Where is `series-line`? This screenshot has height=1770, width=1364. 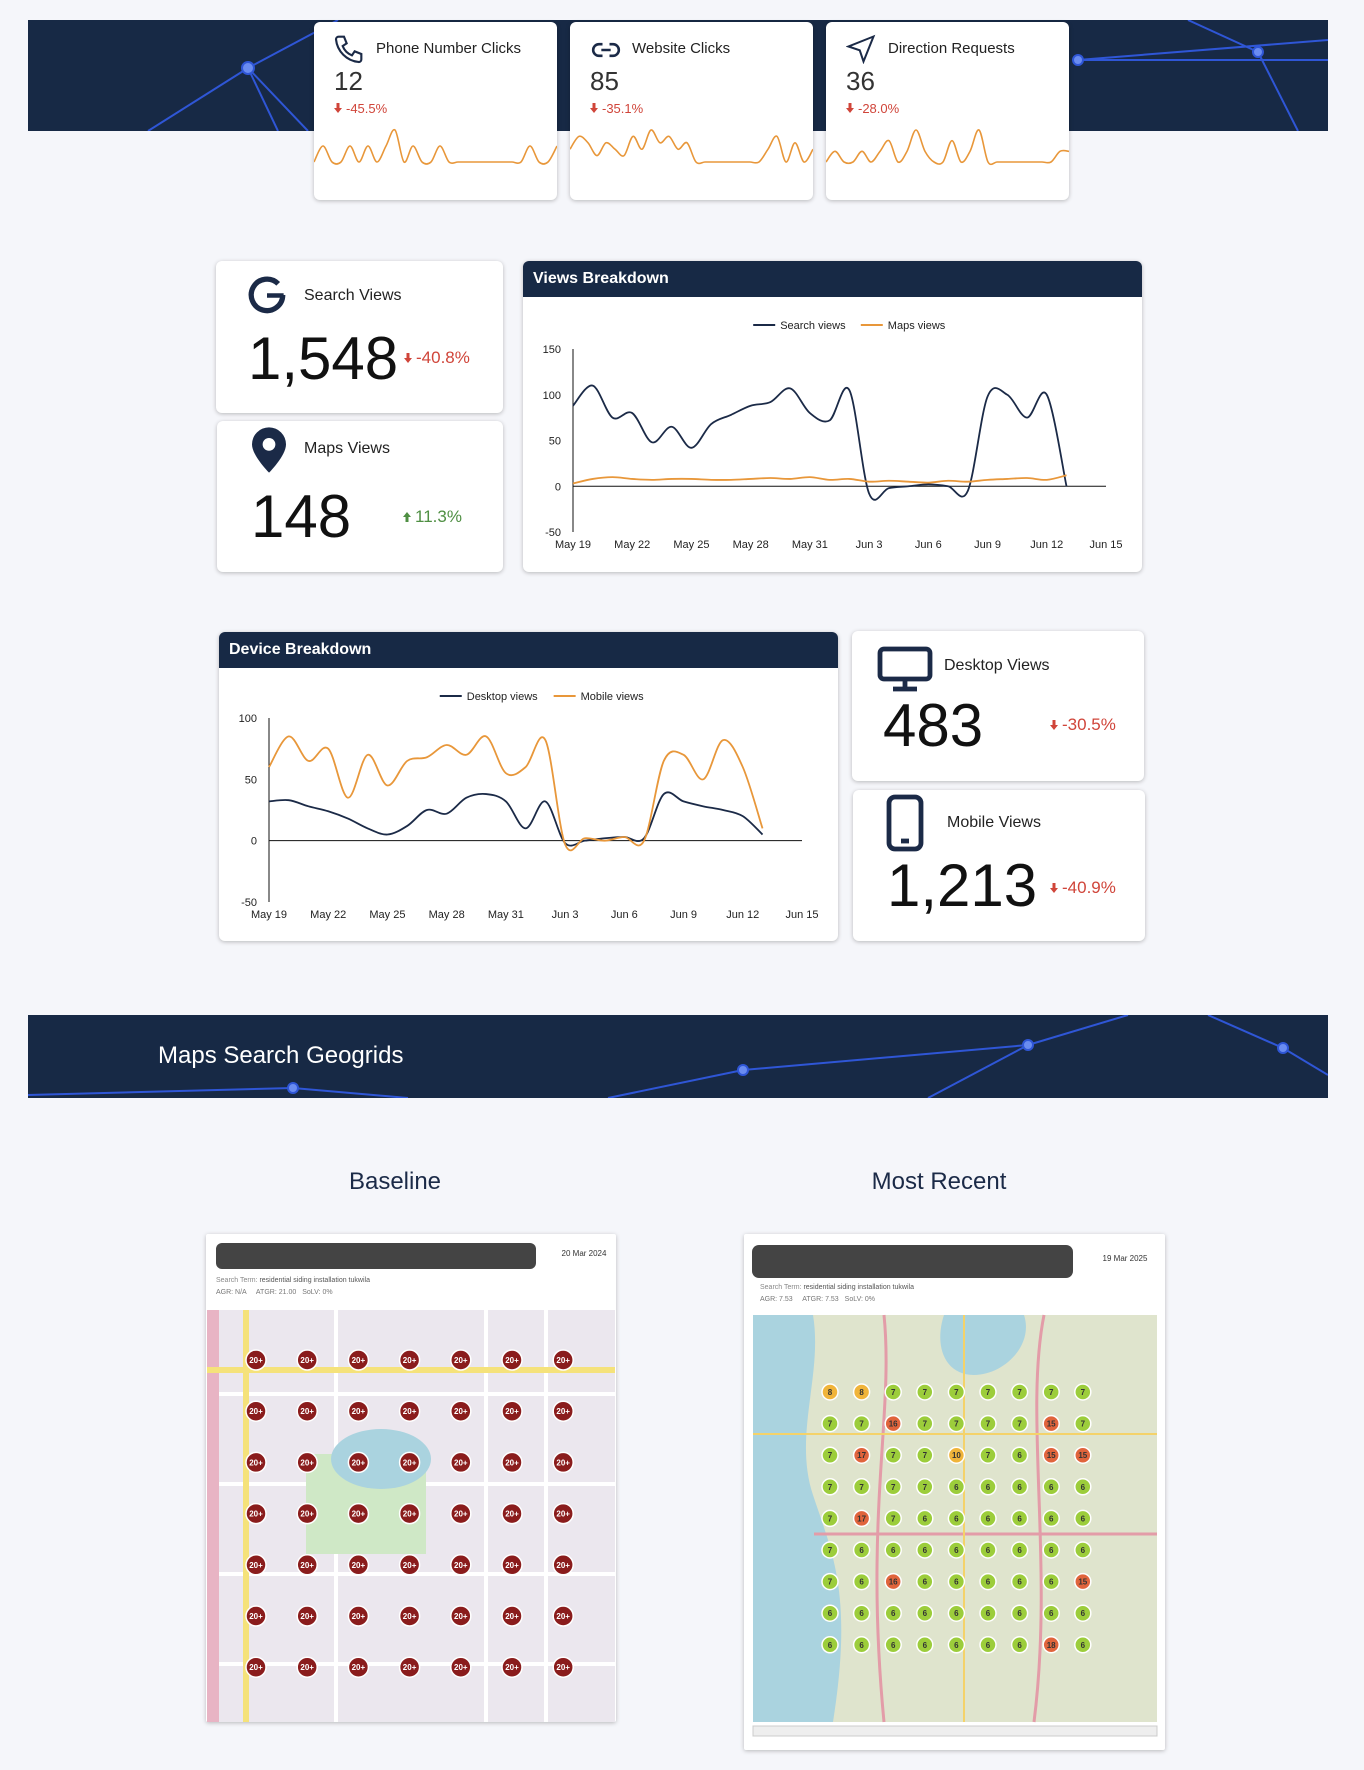
series-line is located at coordinates (820, 442).